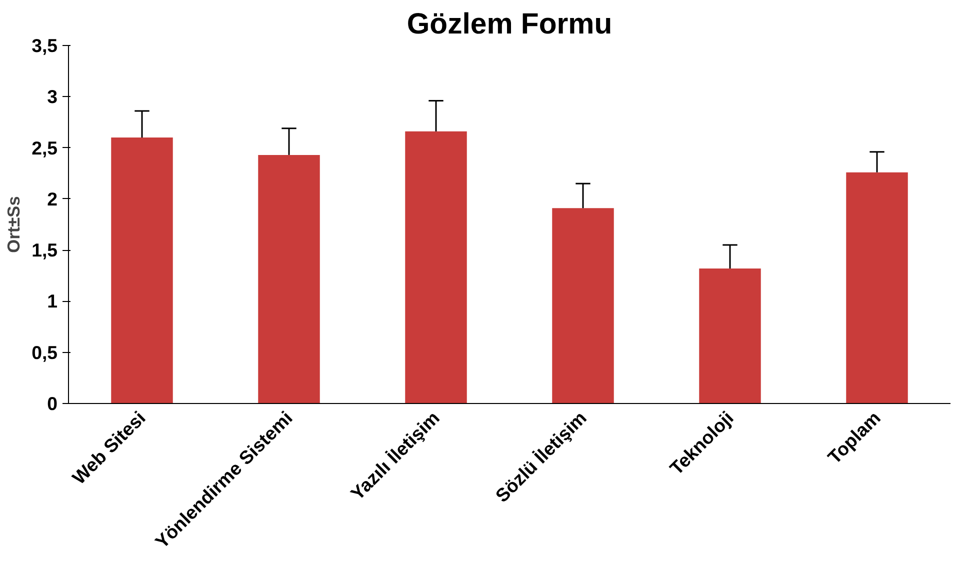 This screenshot has height=568, width=976. I want to click on y-axis-title: Ort±Ss, so click(14, 224).